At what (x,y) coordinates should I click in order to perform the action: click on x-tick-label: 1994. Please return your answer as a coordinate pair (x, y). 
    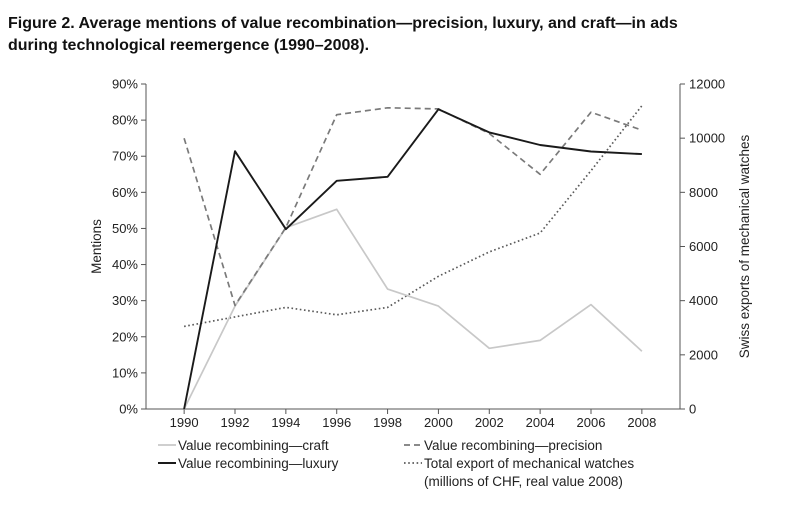
    Looking at the image, I should click on (285, 422).